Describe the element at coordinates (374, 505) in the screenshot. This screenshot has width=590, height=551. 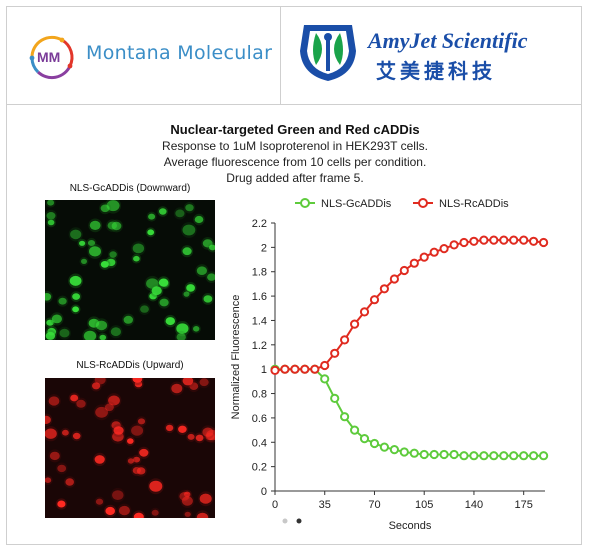
I see `x-tick-label: 70` at that location.